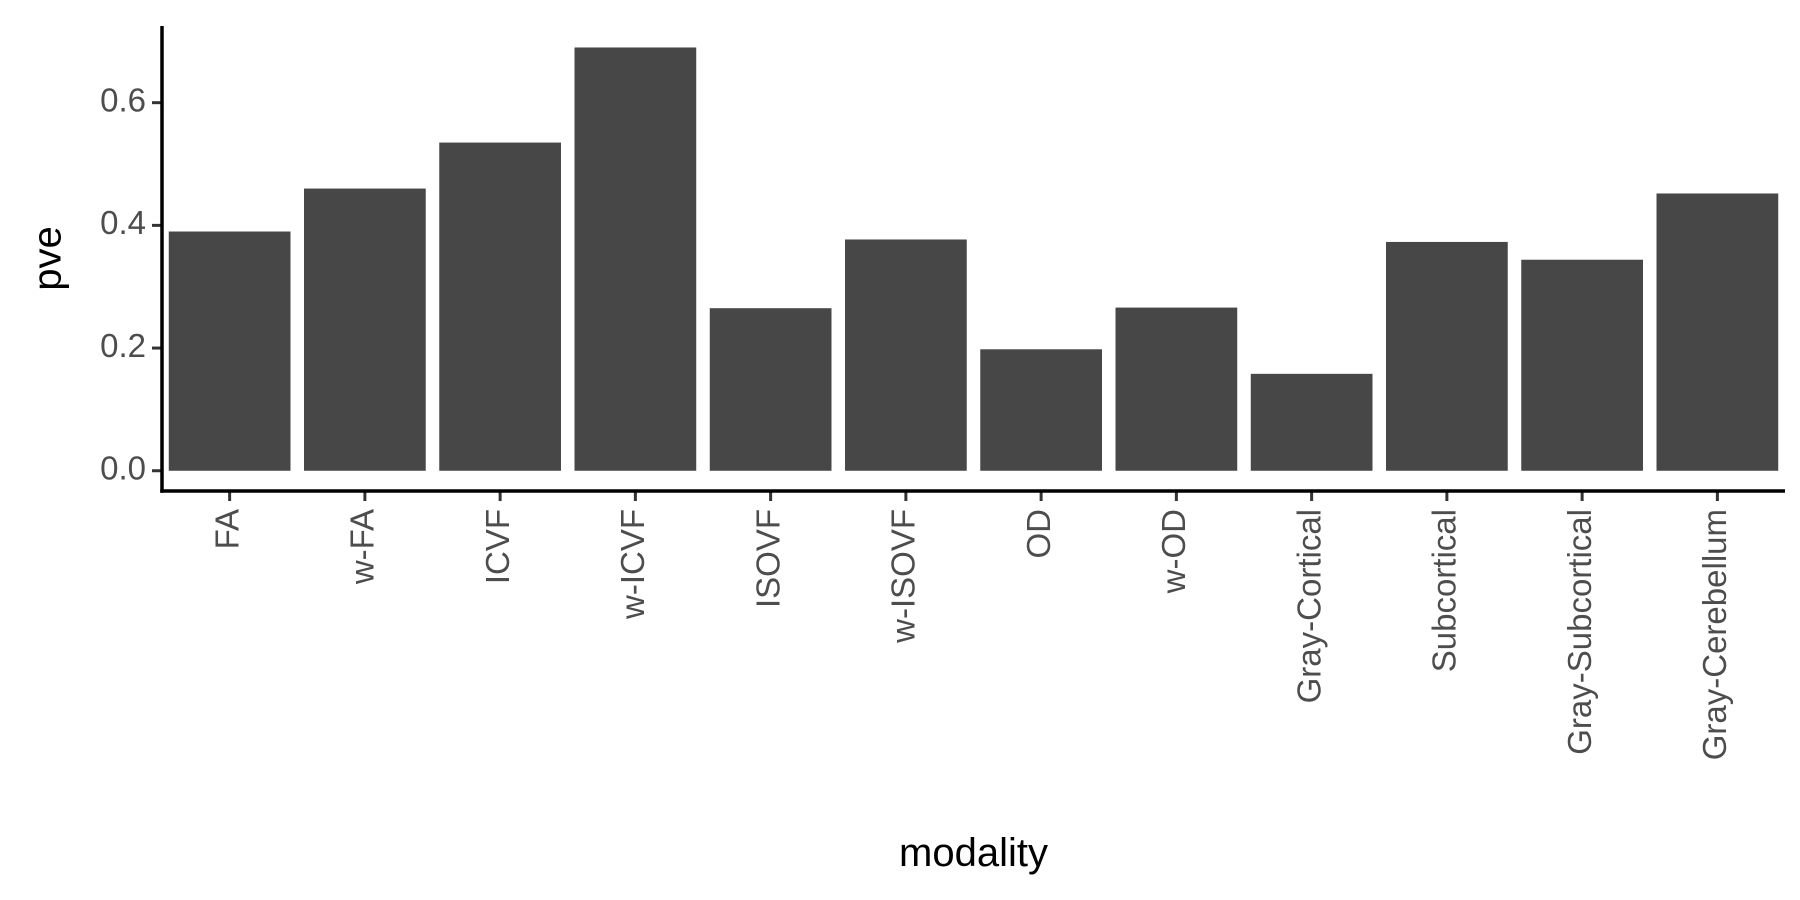 The height and width of the screenshot is (900, 1800). Describe the element at coordinates (767, 558) in the screenshot. I see `x-tick-label: ISOVF` at that location.